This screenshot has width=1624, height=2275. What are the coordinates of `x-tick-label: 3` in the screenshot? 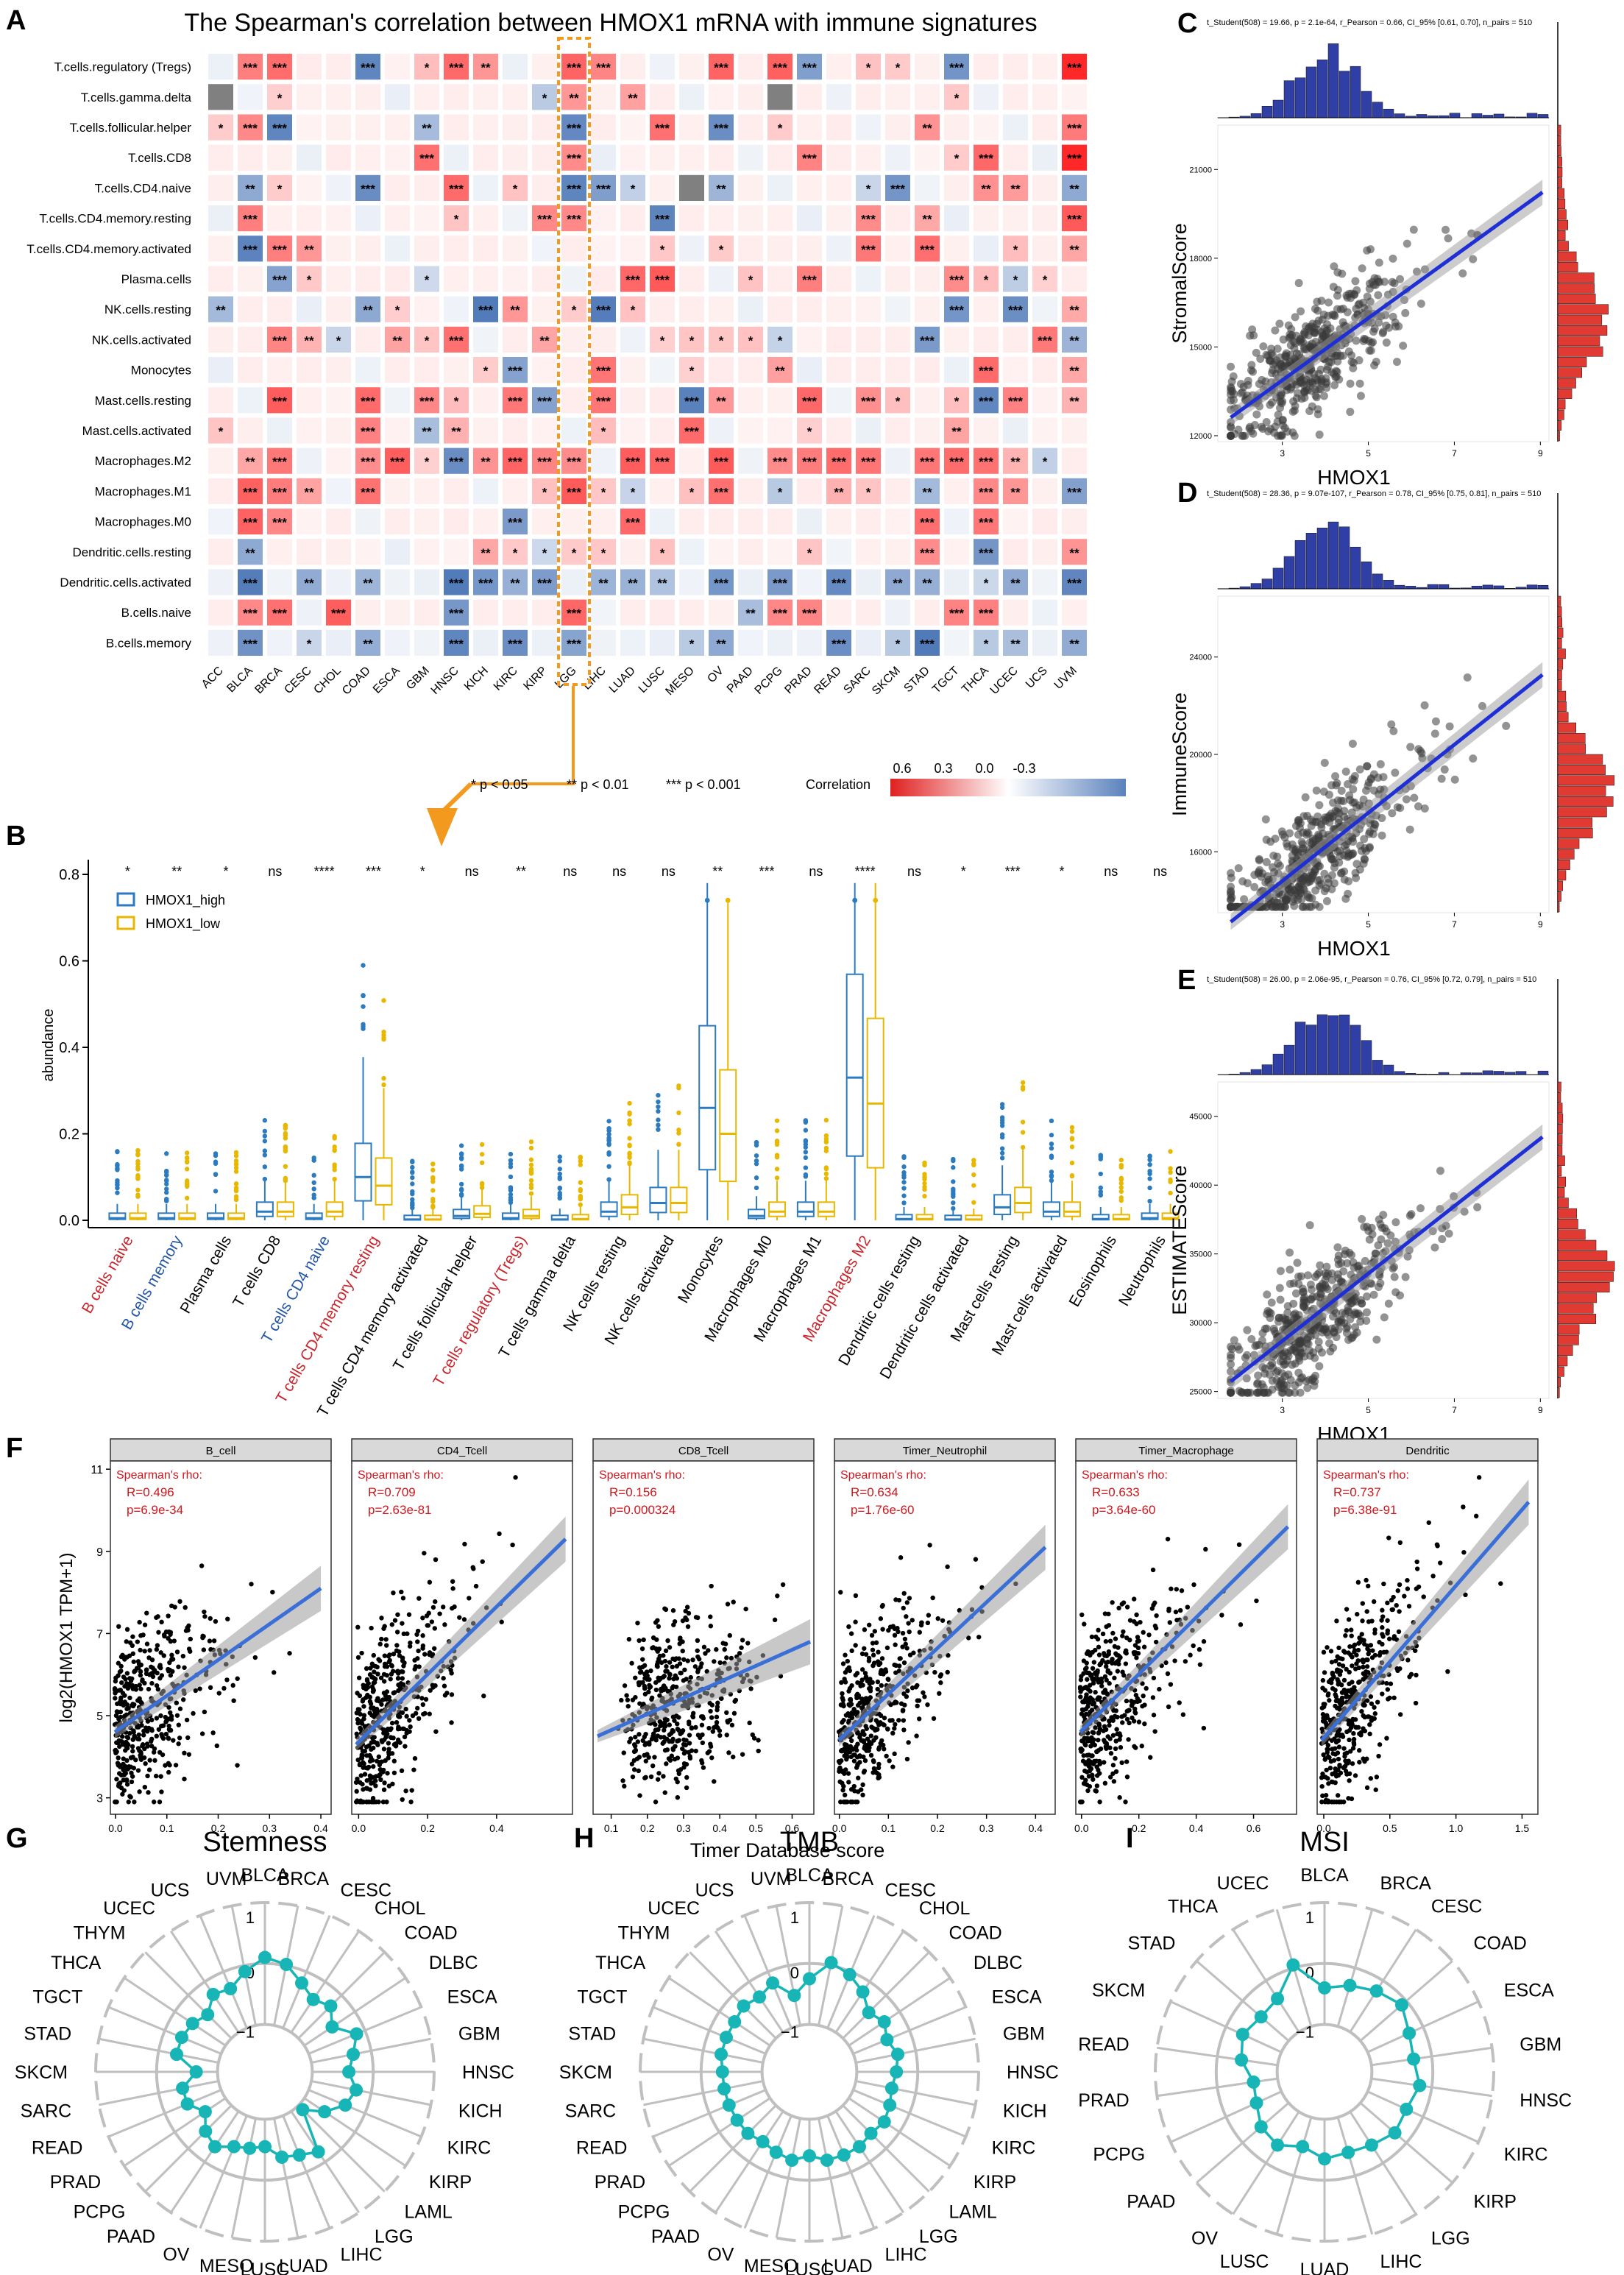 It's located at (1283, 453).